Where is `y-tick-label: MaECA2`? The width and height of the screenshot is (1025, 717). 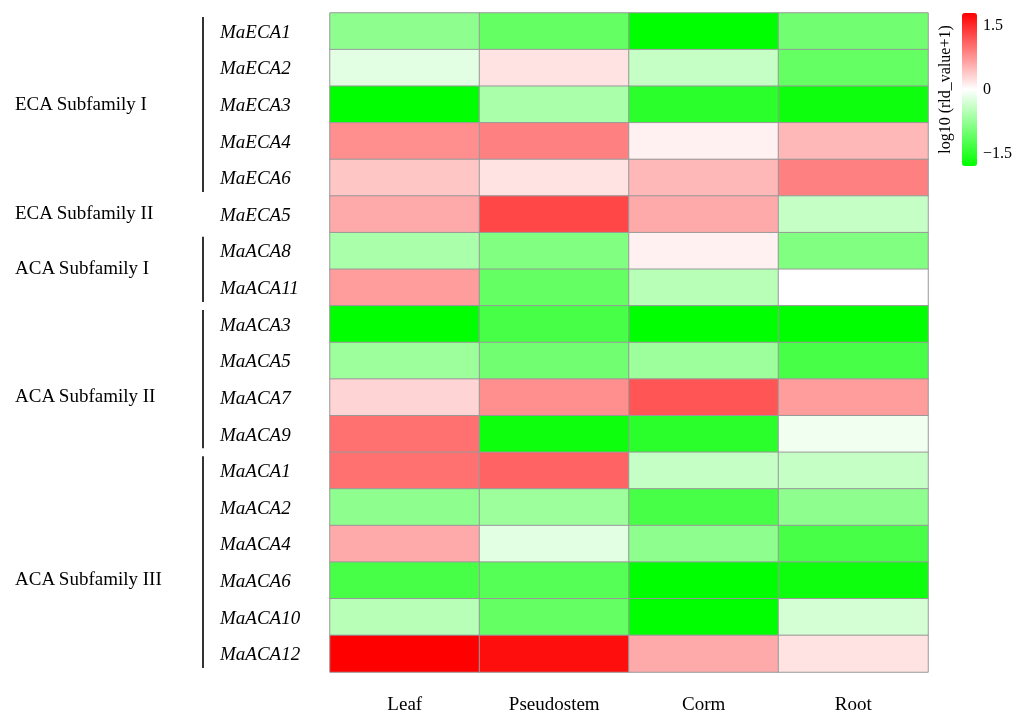
y-tick-label: MaECA2 is located at coordinates (255, 68).